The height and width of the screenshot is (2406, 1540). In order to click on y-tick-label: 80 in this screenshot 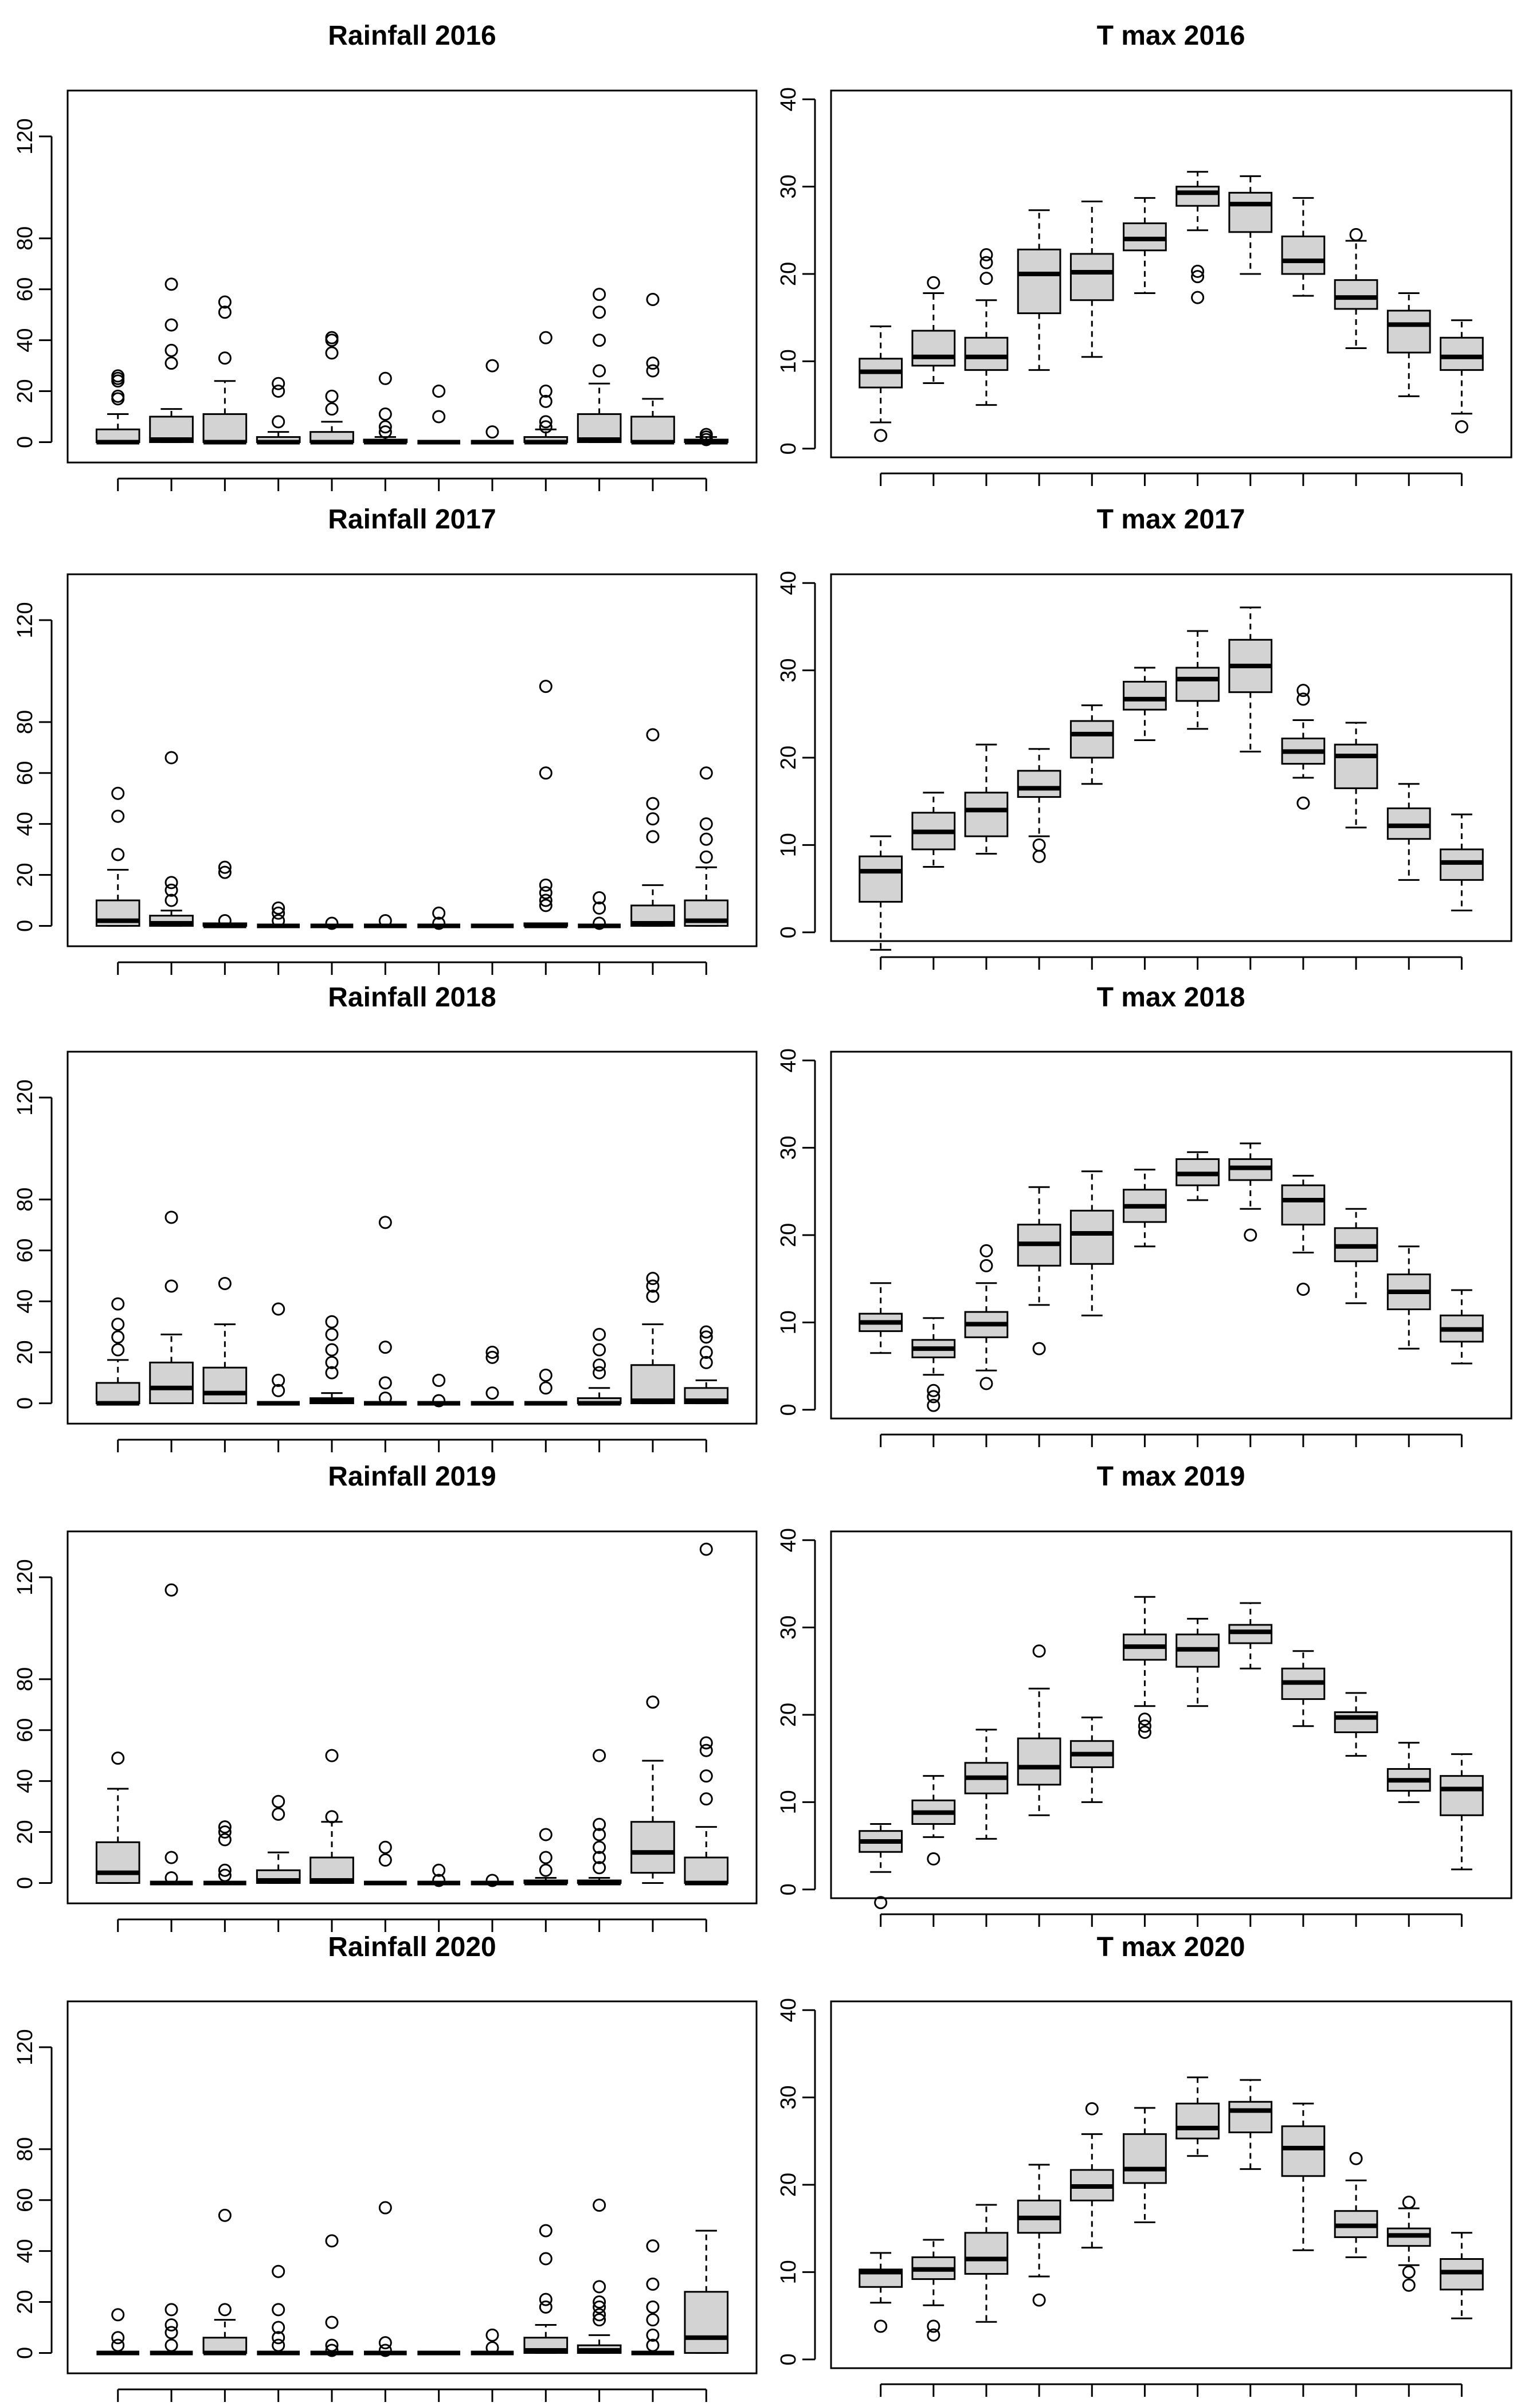, I will do `click(25, 722)`.